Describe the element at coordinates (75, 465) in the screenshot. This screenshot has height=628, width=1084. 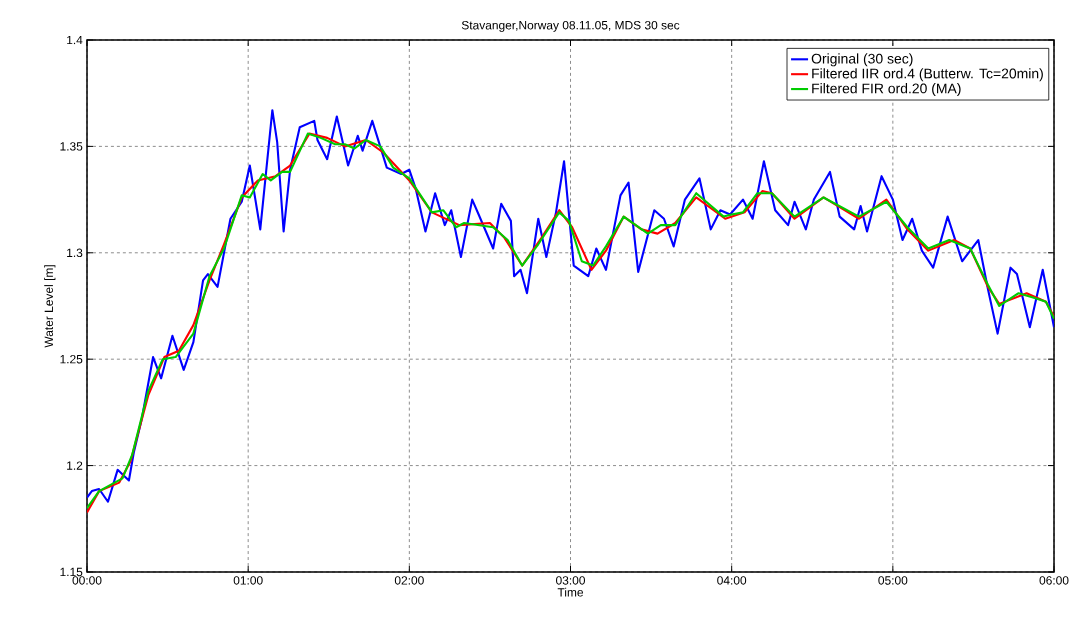
I see `y-tick-label: 1.2` at that location.